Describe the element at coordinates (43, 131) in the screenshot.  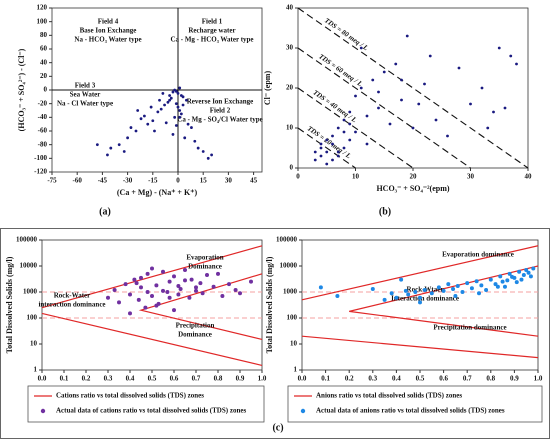
I see `y-tick-label: -60` at that location.